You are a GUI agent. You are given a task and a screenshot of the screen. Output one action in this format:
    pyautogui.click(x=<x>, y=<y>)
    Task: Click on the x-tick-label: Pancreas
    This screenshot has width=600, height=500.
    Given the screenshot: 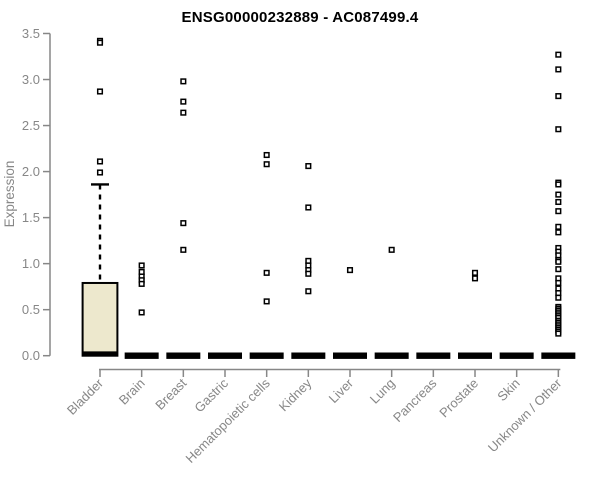 What is the action you would take?
    pyautogui.click(x=415, y=400)
    